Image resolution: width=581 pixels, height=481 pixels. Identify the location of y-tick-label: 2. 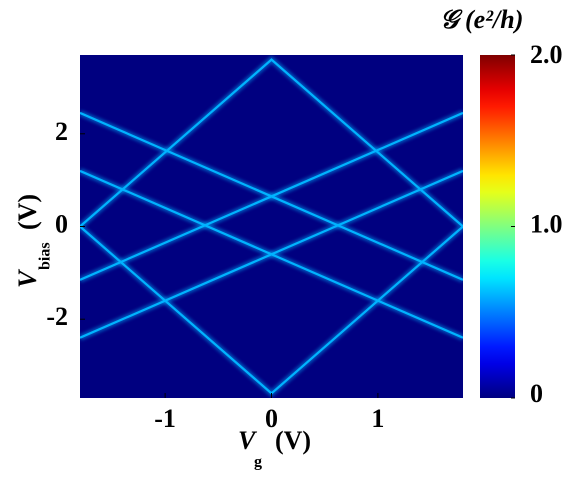
(61, 131).